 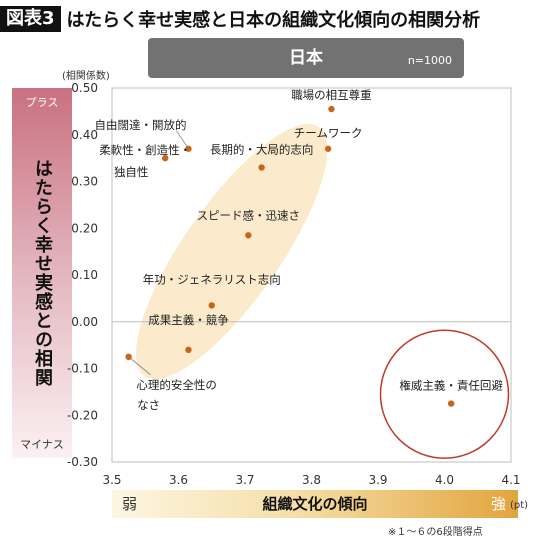 I want to click on y-axis-title: はたらく幸せ実感との相関, so click(x=42, y=273).